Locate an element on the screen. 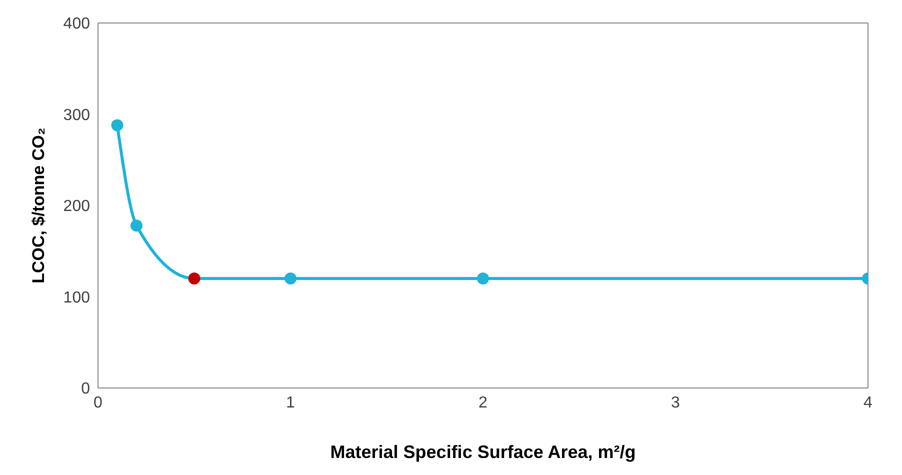  x-tick-label: 3 is located at coordinates (675, 403).